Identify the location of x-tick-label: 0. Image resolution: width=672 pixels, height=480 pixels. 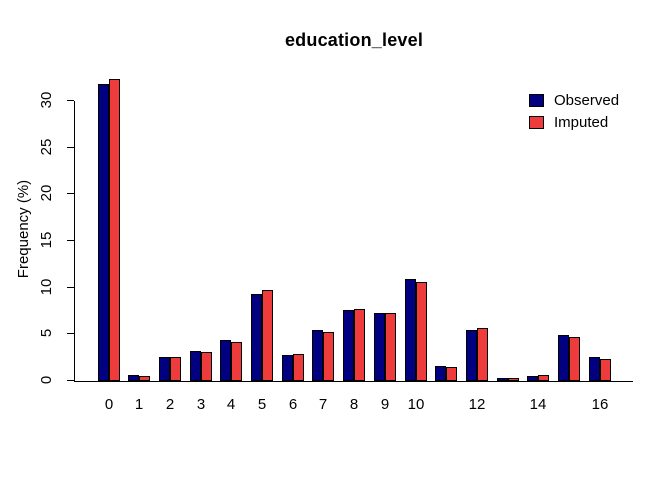
(109, 404).